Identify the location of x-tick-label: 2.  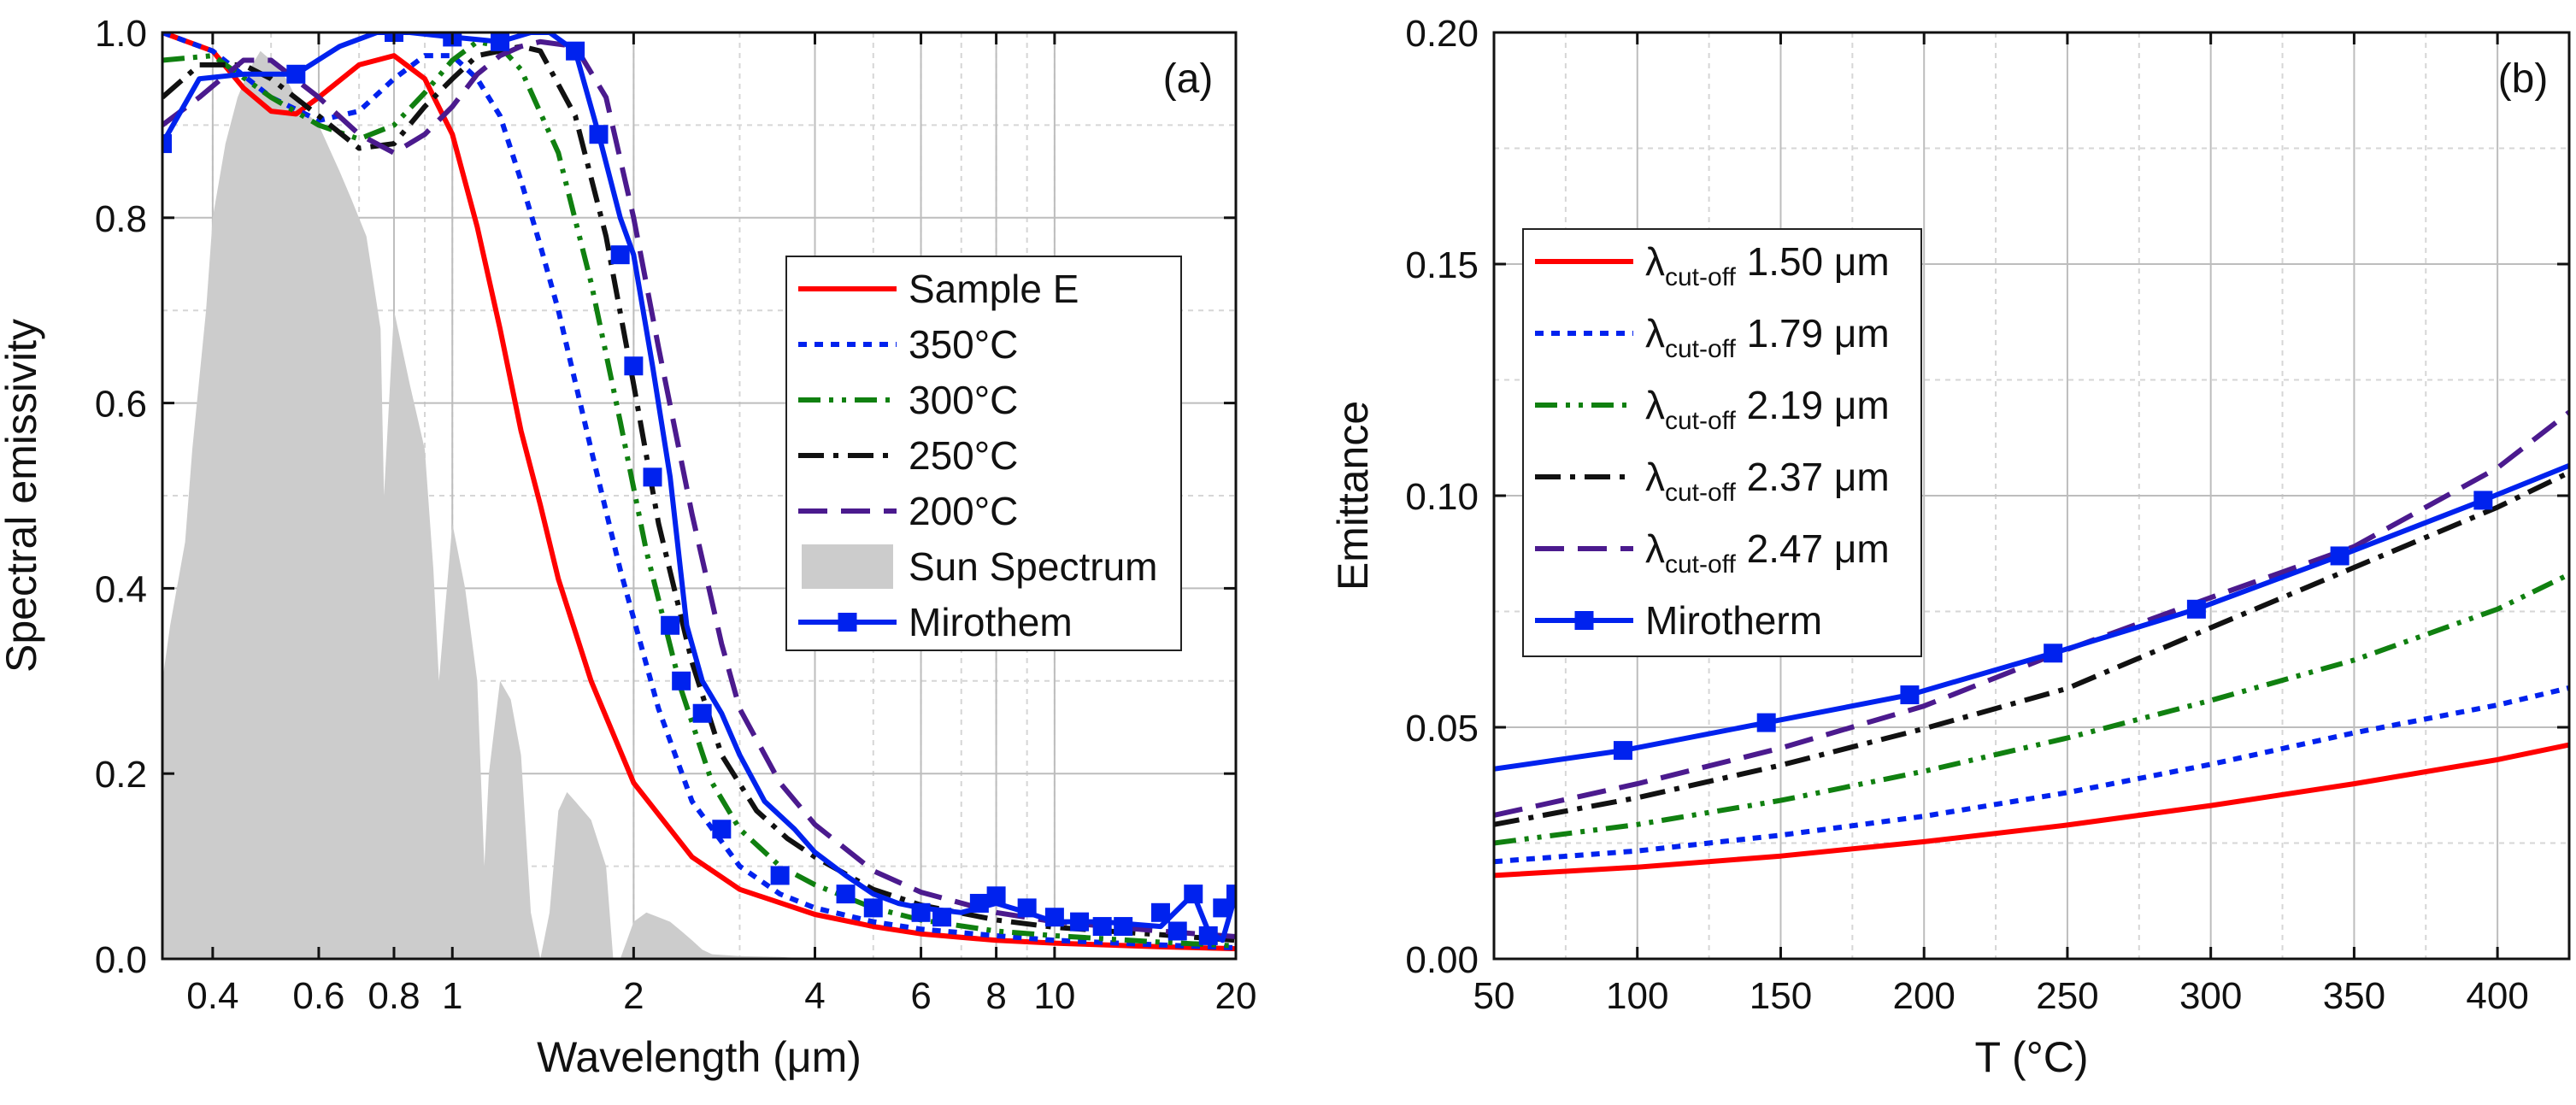
(633, 996).